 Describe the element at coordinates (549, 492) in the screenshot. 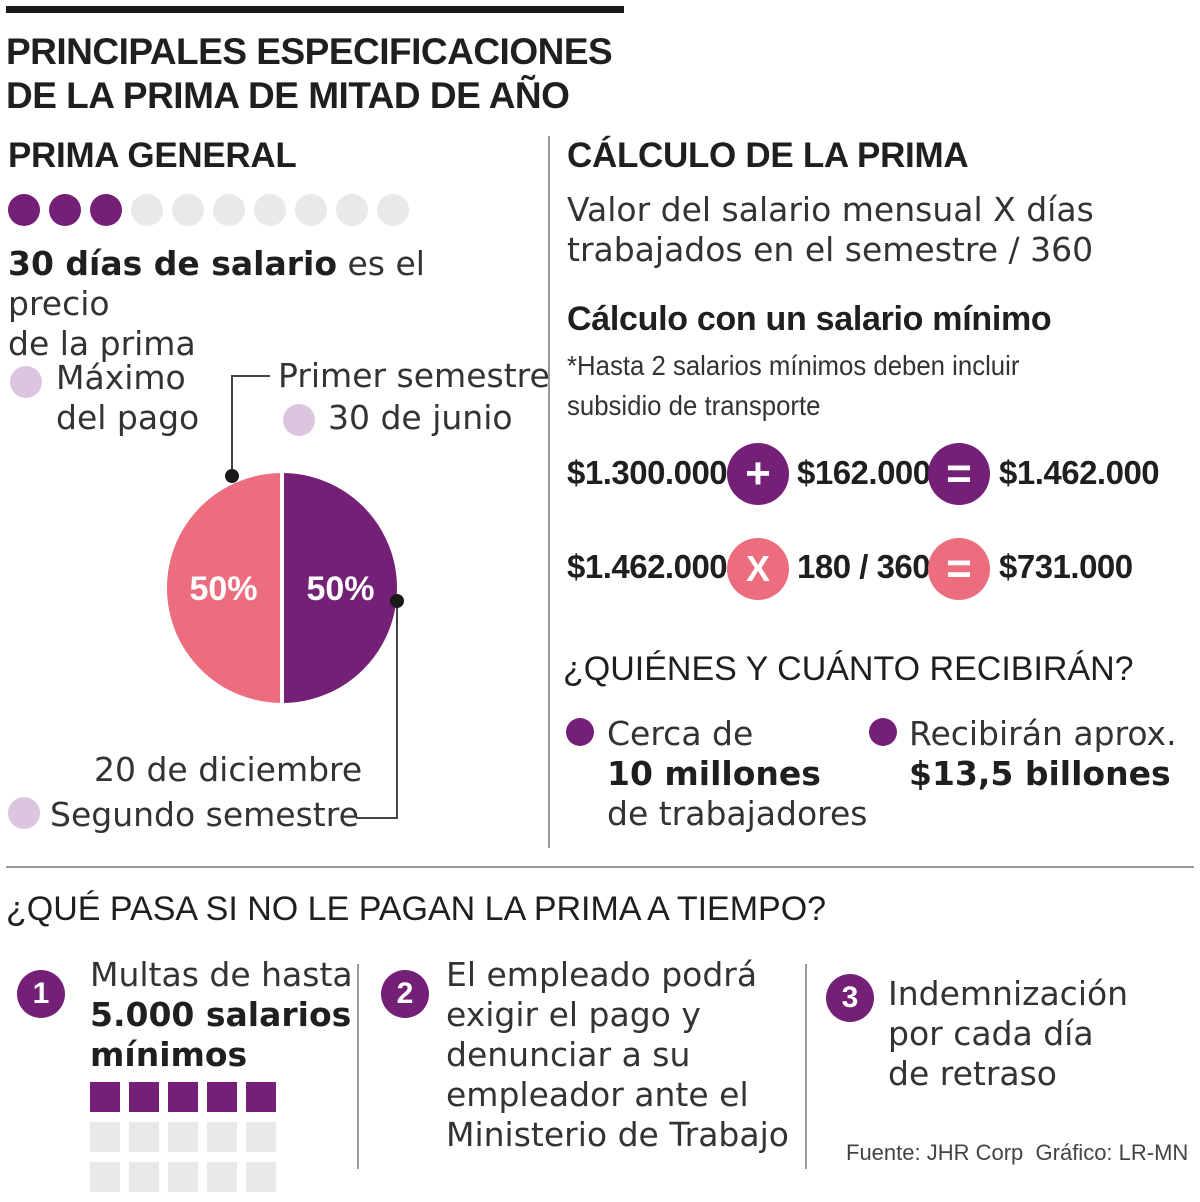

I see `column-divider` at that location.